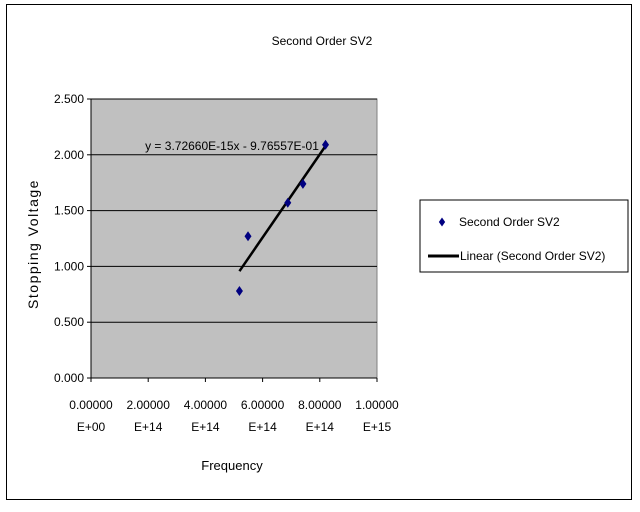  What do you see at coordinates (320, 427) in the screenshot?
I see `x-tick-label-exp-4: E+14` at bounding box center [320, 427].